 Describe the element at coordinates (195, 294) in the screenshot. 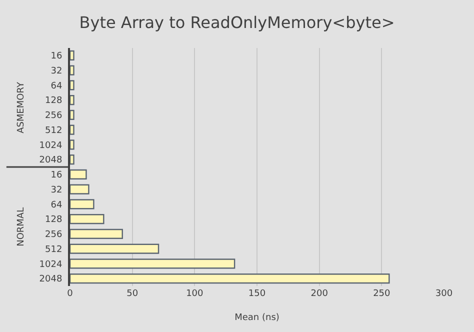

I see `x-tick-label: 100` at that location.